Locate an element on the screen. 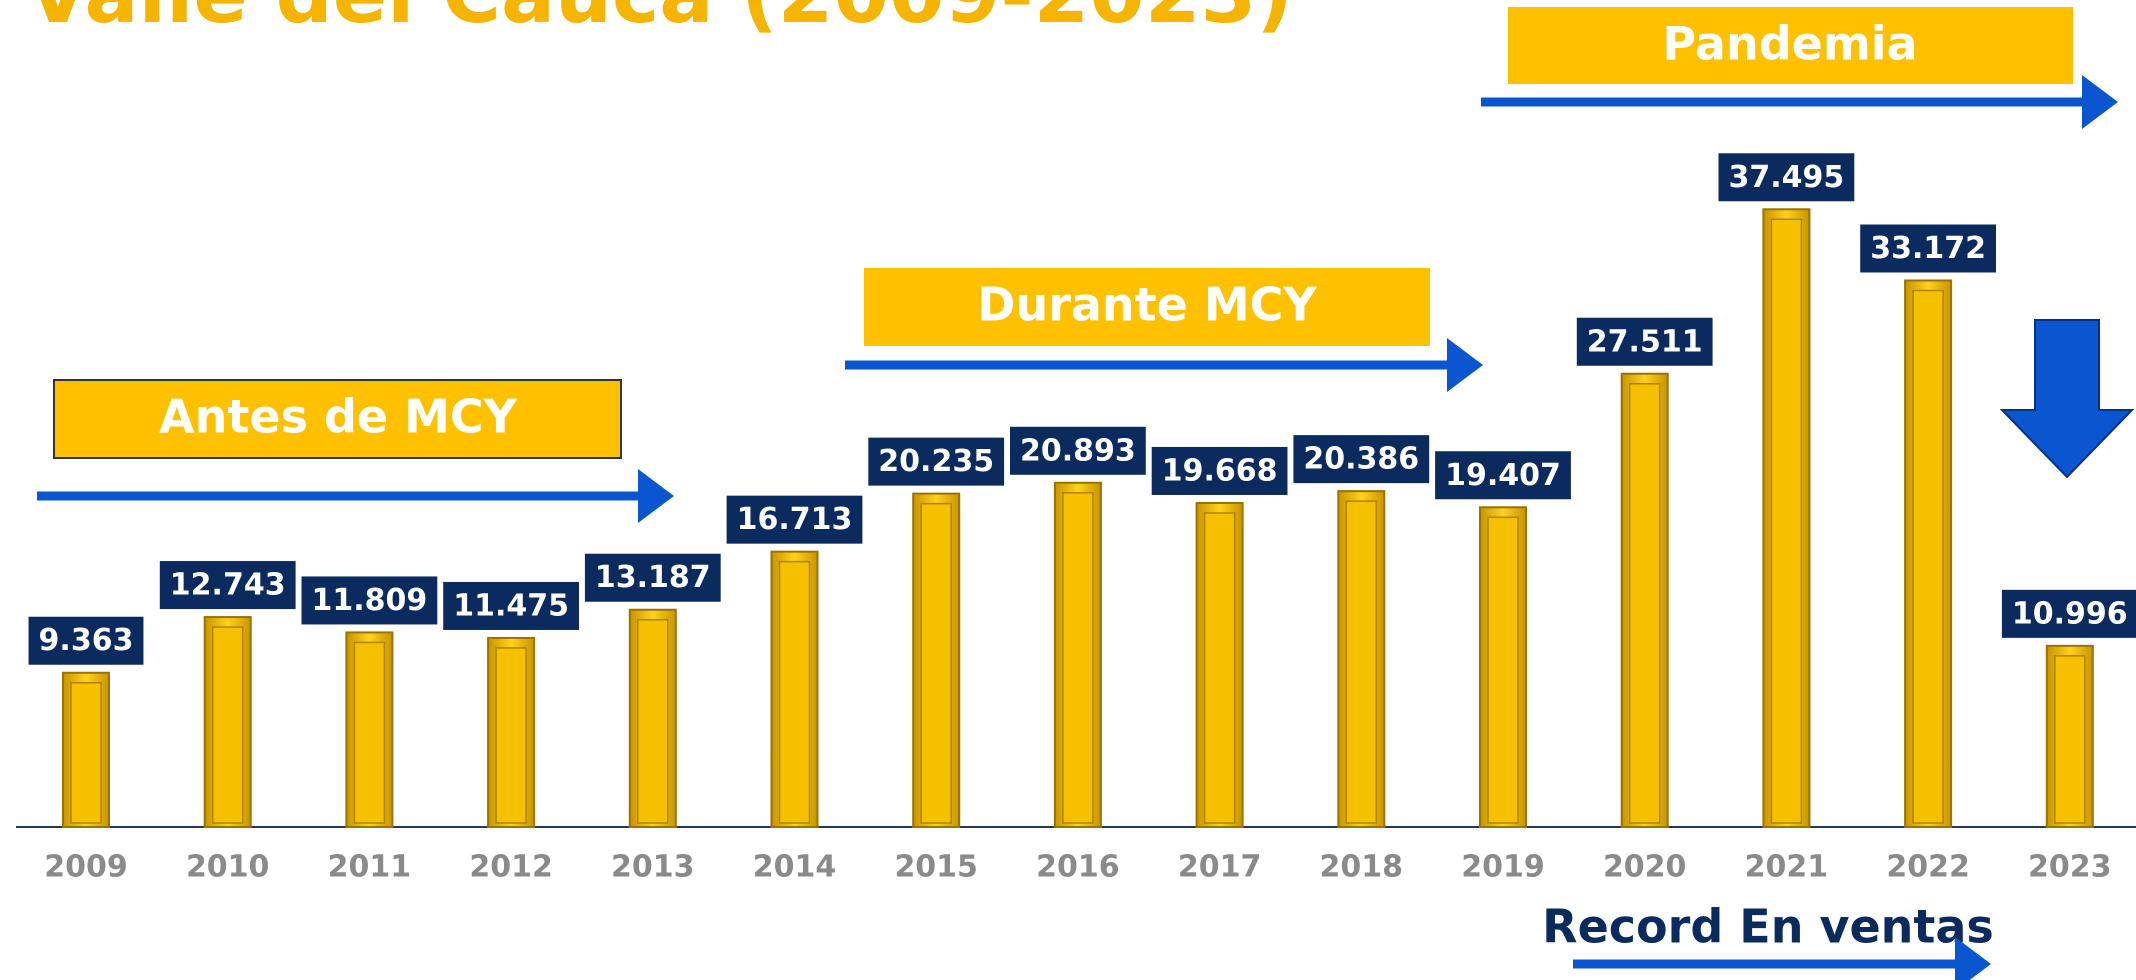  down-arrow is located at coordinates (2067, 399).